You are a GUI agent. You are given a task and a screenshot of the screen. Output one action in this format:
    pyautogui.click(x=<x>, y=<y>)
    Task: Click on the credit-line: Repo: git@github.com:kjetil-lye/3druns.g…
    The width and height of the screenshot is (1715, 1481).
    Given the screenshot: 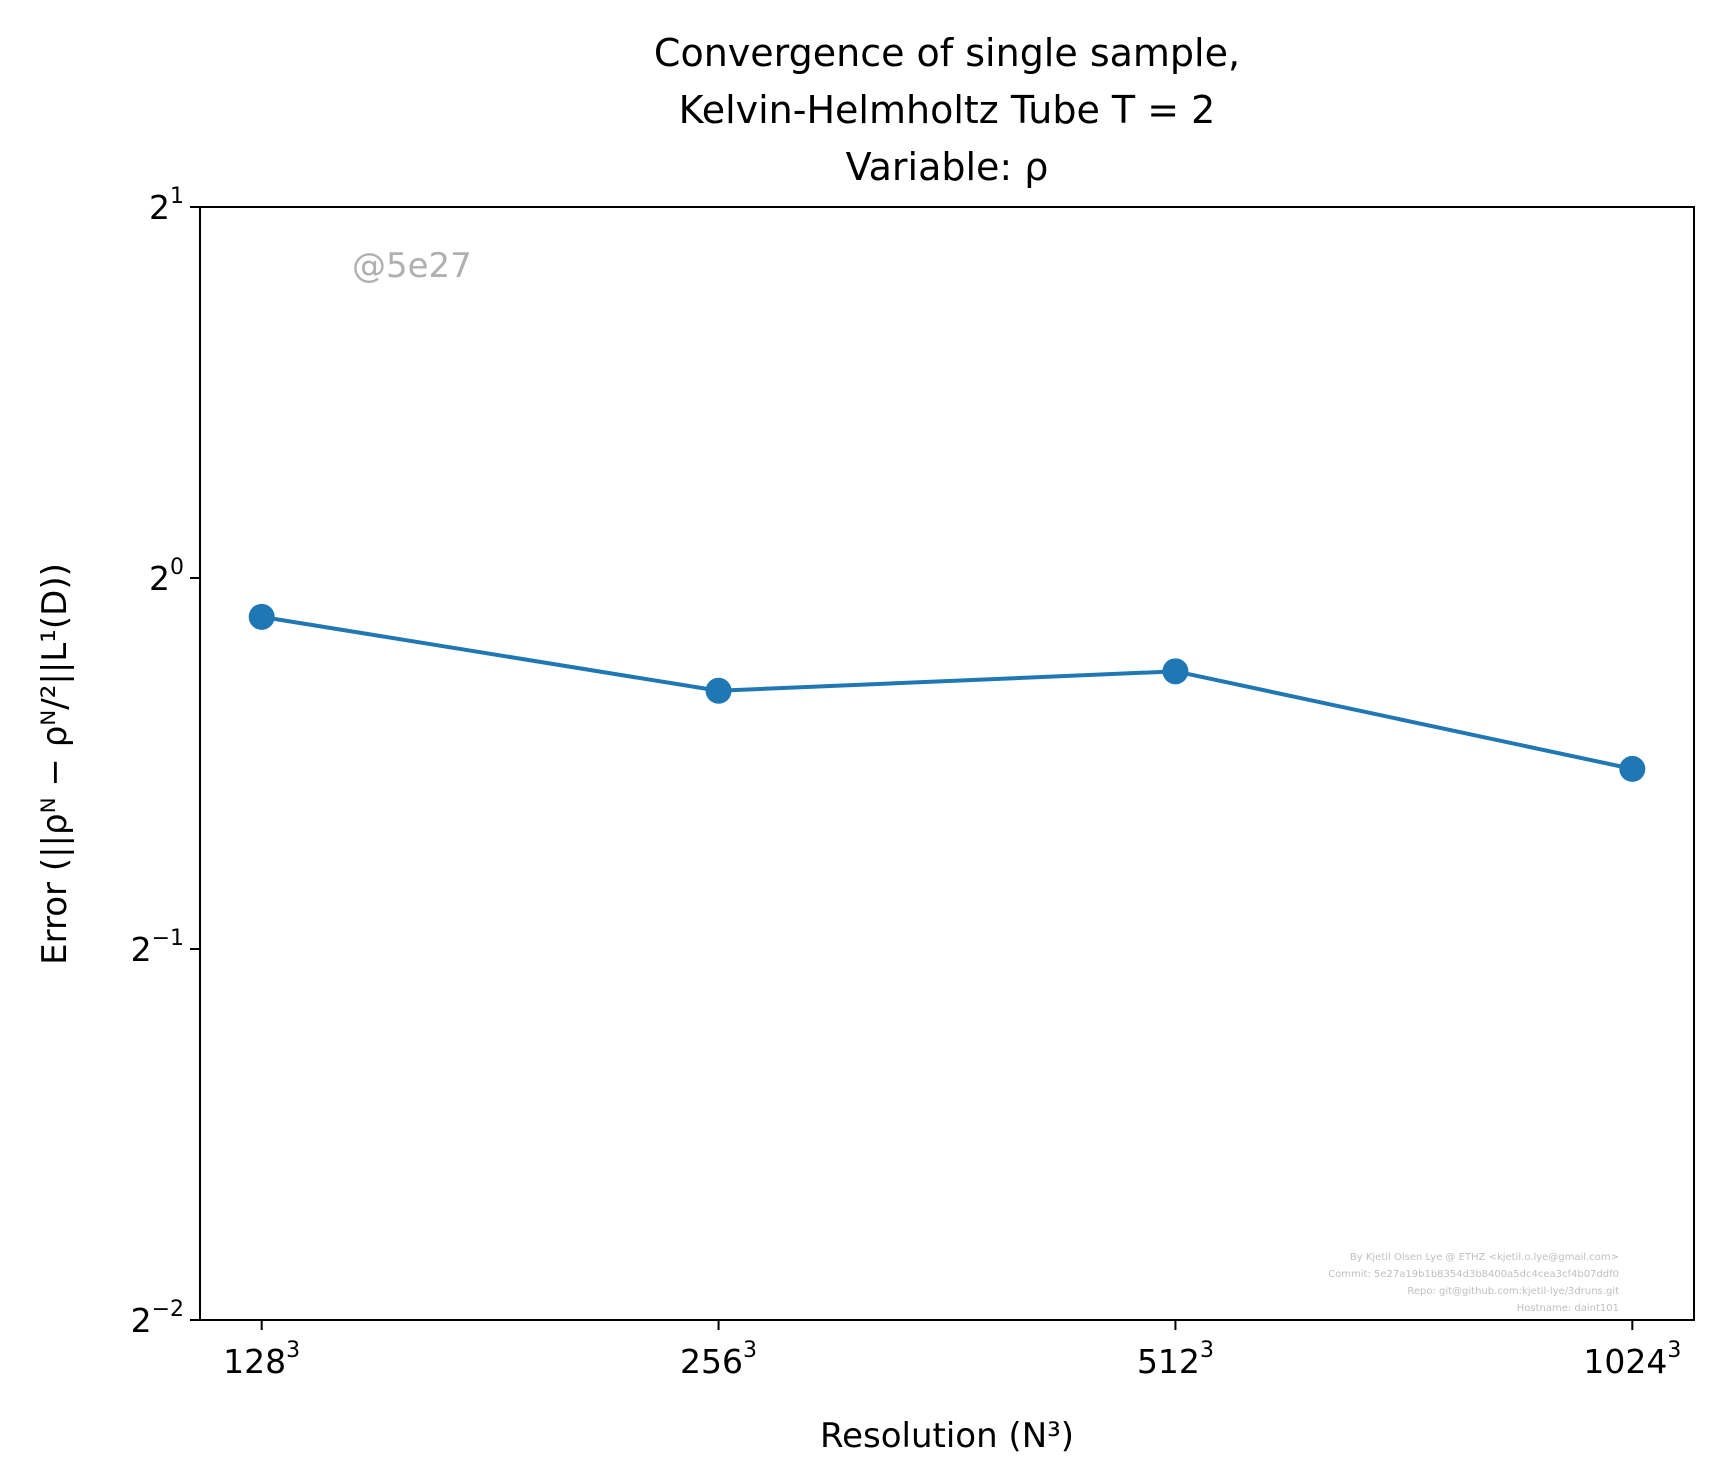 What is the action you would take?
    pyautogui.click(x=1513, y=1291)
    